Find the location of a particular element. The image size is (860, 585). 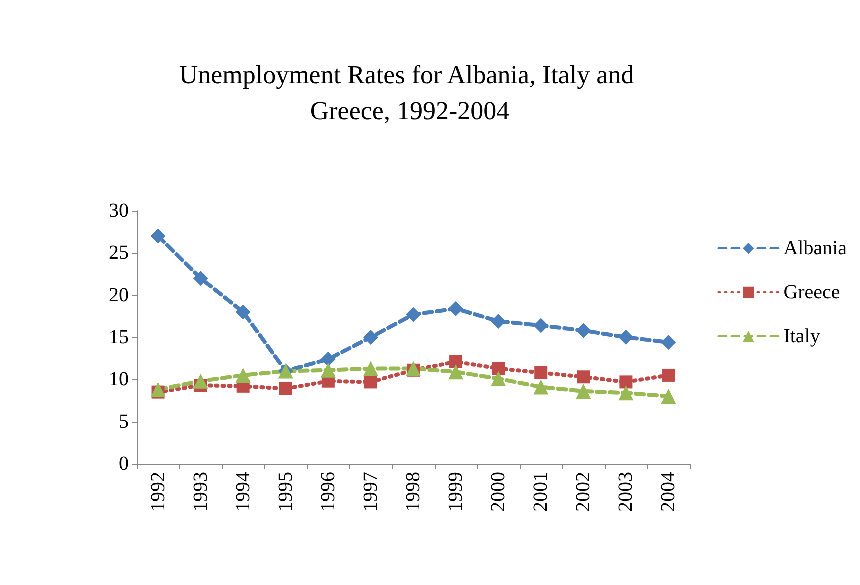

chart-title: Unemployment Rates for Albania, Italy and Greece, 1992-2004 is located at coordinates (410, 93).